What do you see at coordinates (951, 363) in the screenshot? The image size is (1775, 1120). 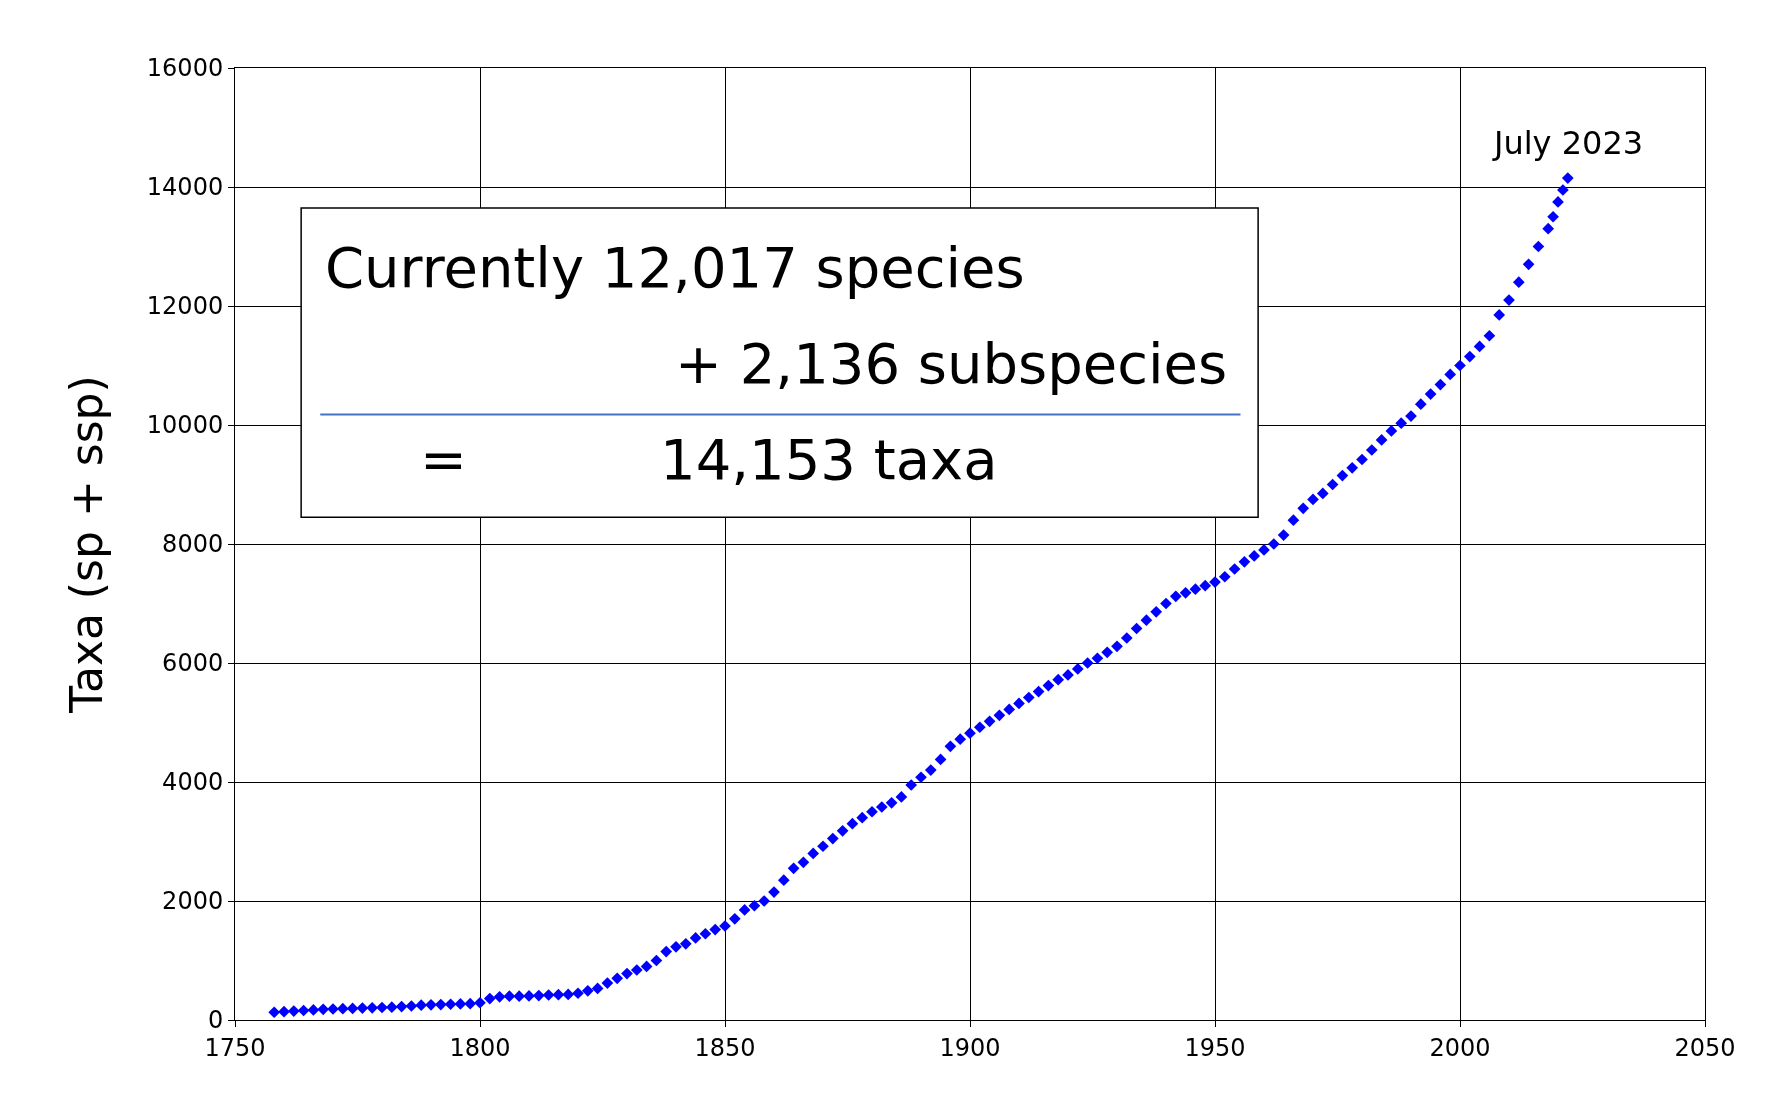 I see `annotation: + 2,136 subspecies` at bounding box center [951, 363].